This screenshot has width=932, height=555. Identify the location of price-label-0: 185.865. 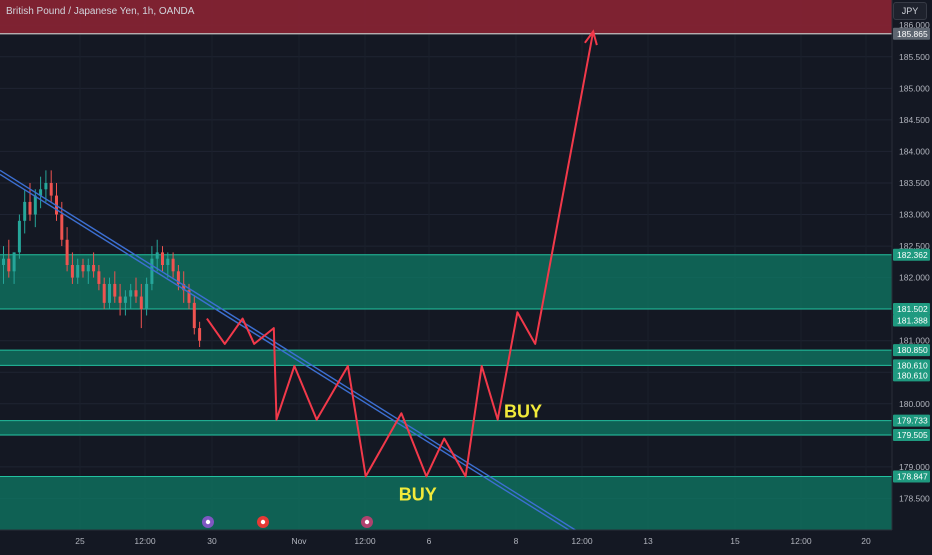
(912, 34).